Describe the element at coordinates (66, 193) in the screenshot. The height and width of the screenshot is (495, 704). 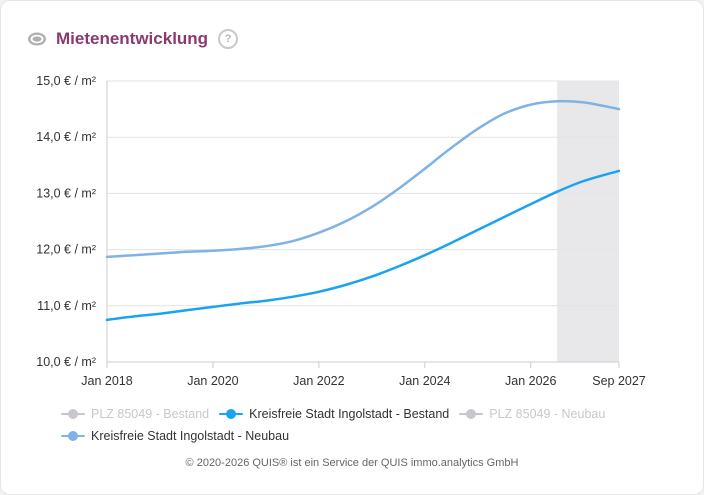
I see `y-tick-label: 13,0 € / m²` at that location.